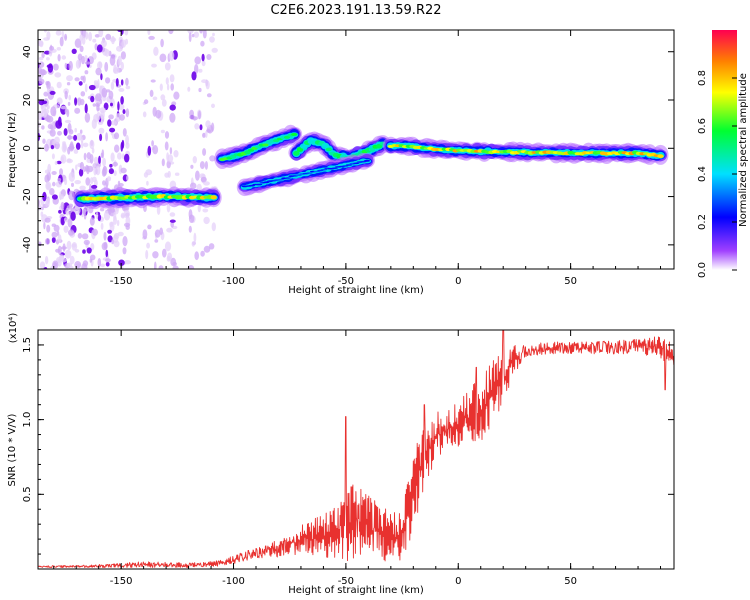  Describe the element at coordinates (702, 78) in the screenshot. I see `colorbar-tick-label: 0.8` at that location.